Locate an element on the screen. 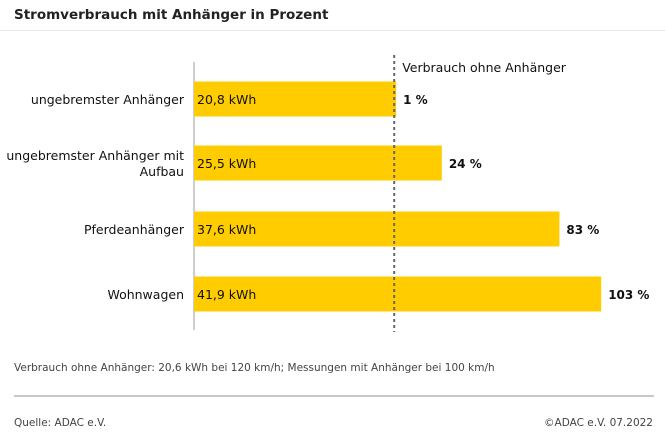  footer-divider is located at coordinates (334, 396).